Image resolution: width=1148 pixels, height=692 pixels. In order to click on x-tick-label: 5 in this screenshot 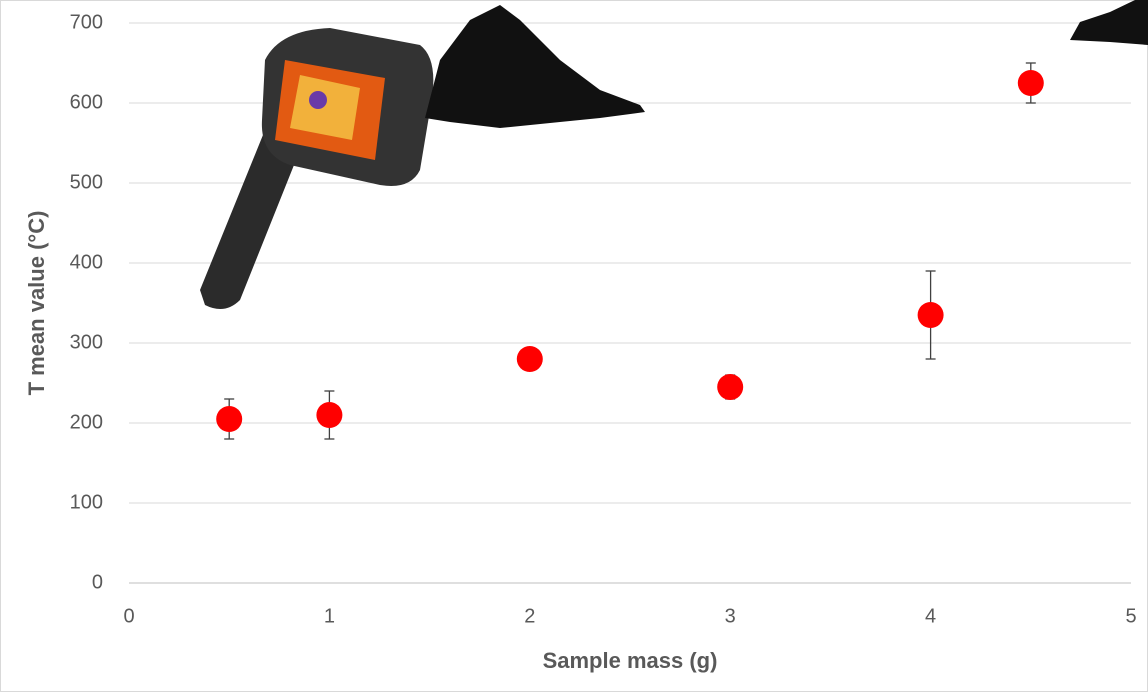, I will do `click(1130, 616)`.